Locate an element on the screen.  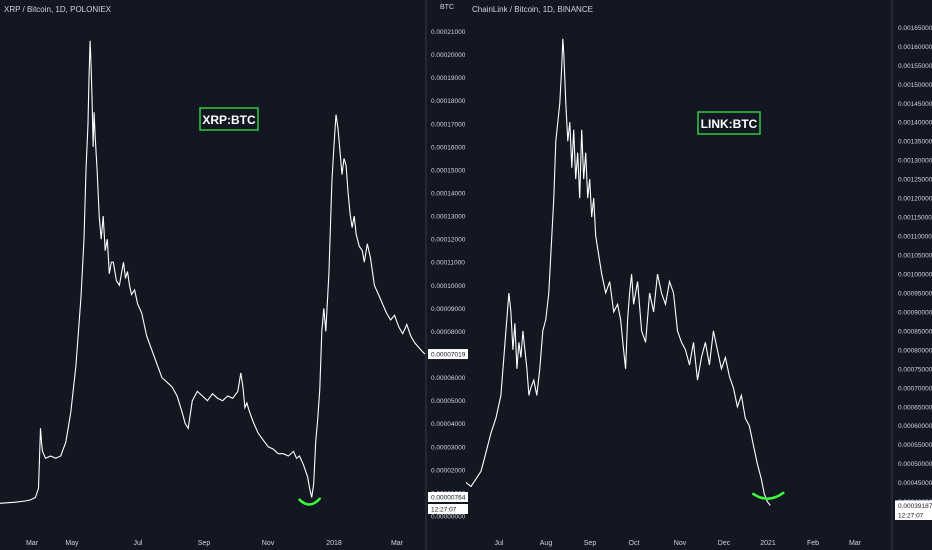
x-tick-label: 2021 is located at coordinates (768, 543).